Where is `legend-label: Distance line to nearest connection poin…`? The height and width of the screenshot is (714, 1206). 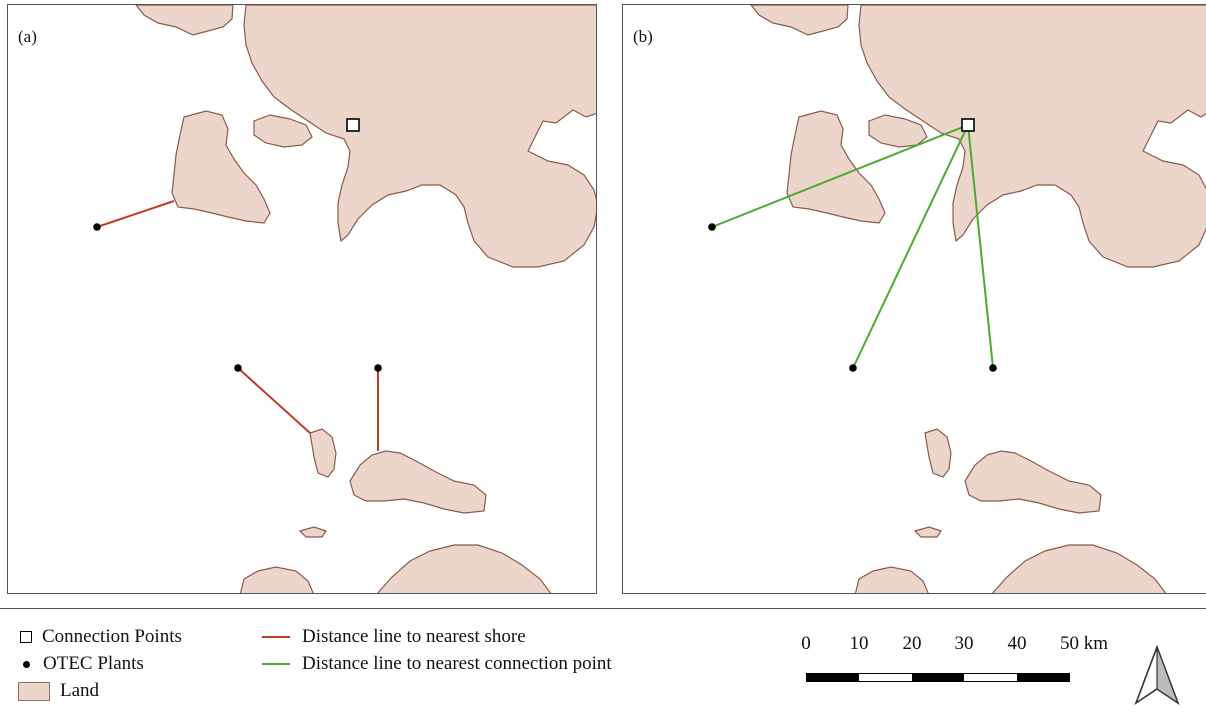 legend-label: Distance line to nearest connection poin… is located at coordinates (457, 663).